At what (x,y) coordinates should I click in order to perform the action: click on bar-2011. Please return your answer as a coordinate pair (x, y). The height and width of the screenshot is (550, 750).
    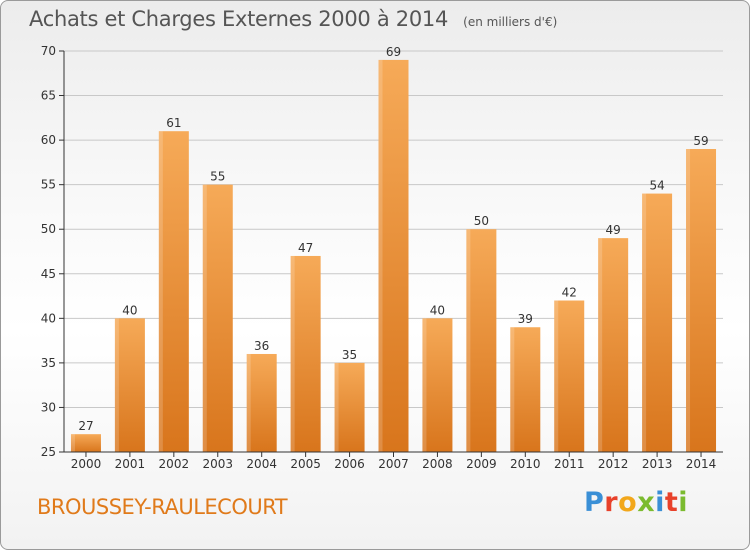
    Looking at the image, I should click on (569, 376).